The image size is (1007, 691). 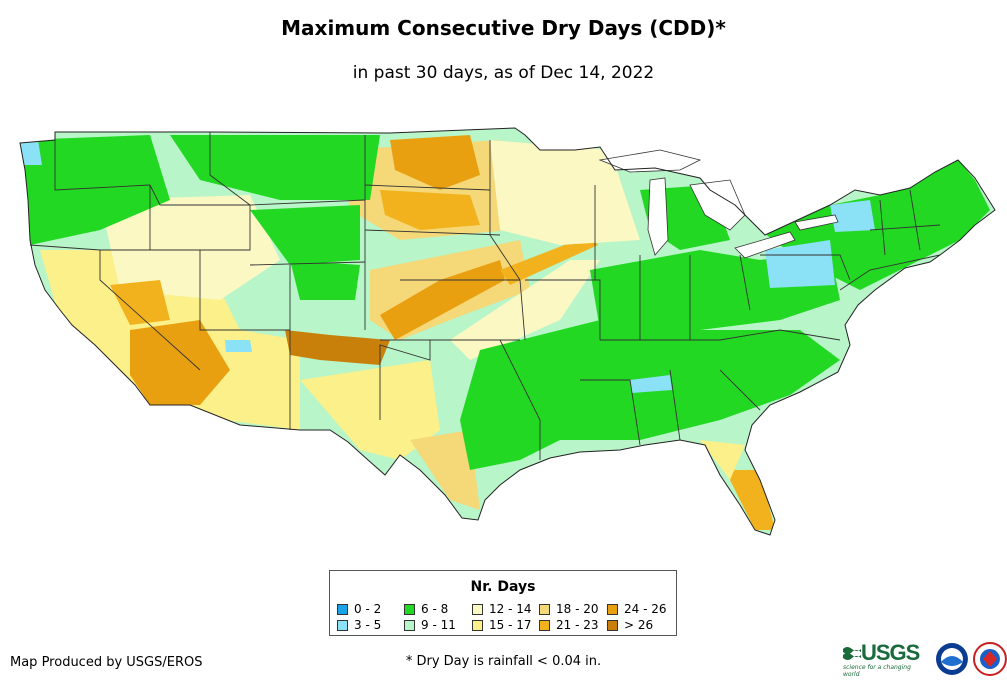 I want to click on region-ga-blue, so click(x=651, y=384).